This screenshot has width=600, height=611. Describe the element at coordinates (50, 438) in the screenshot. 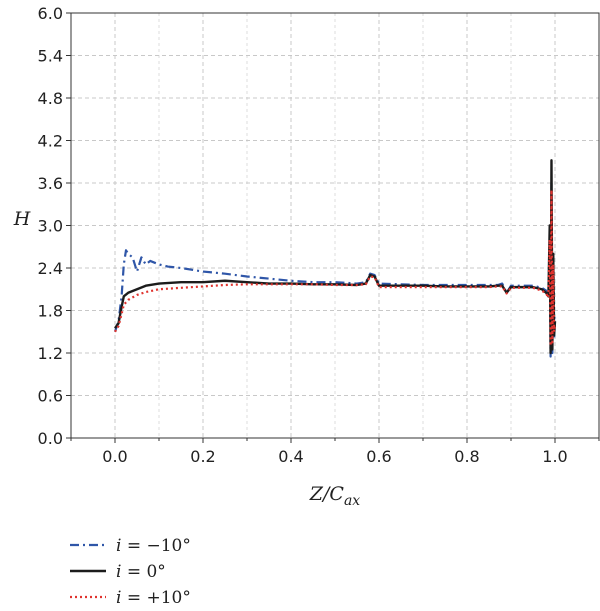

I see `y-tick-label: 0.0` at that location.